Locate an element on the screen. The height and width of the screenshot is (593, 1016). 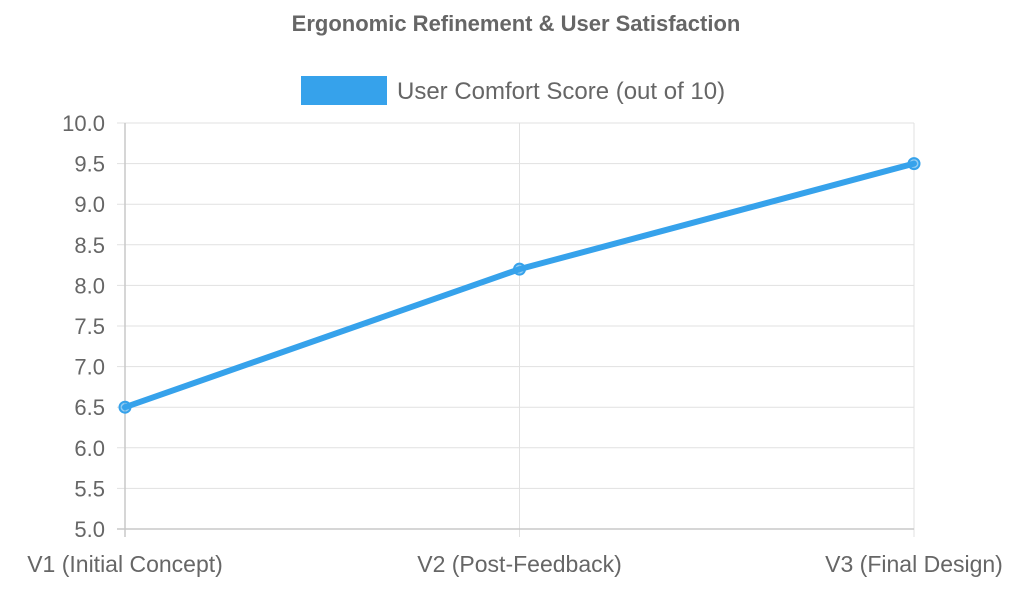
legend-swatch-comfort-score is located at coordinates (344, 90).